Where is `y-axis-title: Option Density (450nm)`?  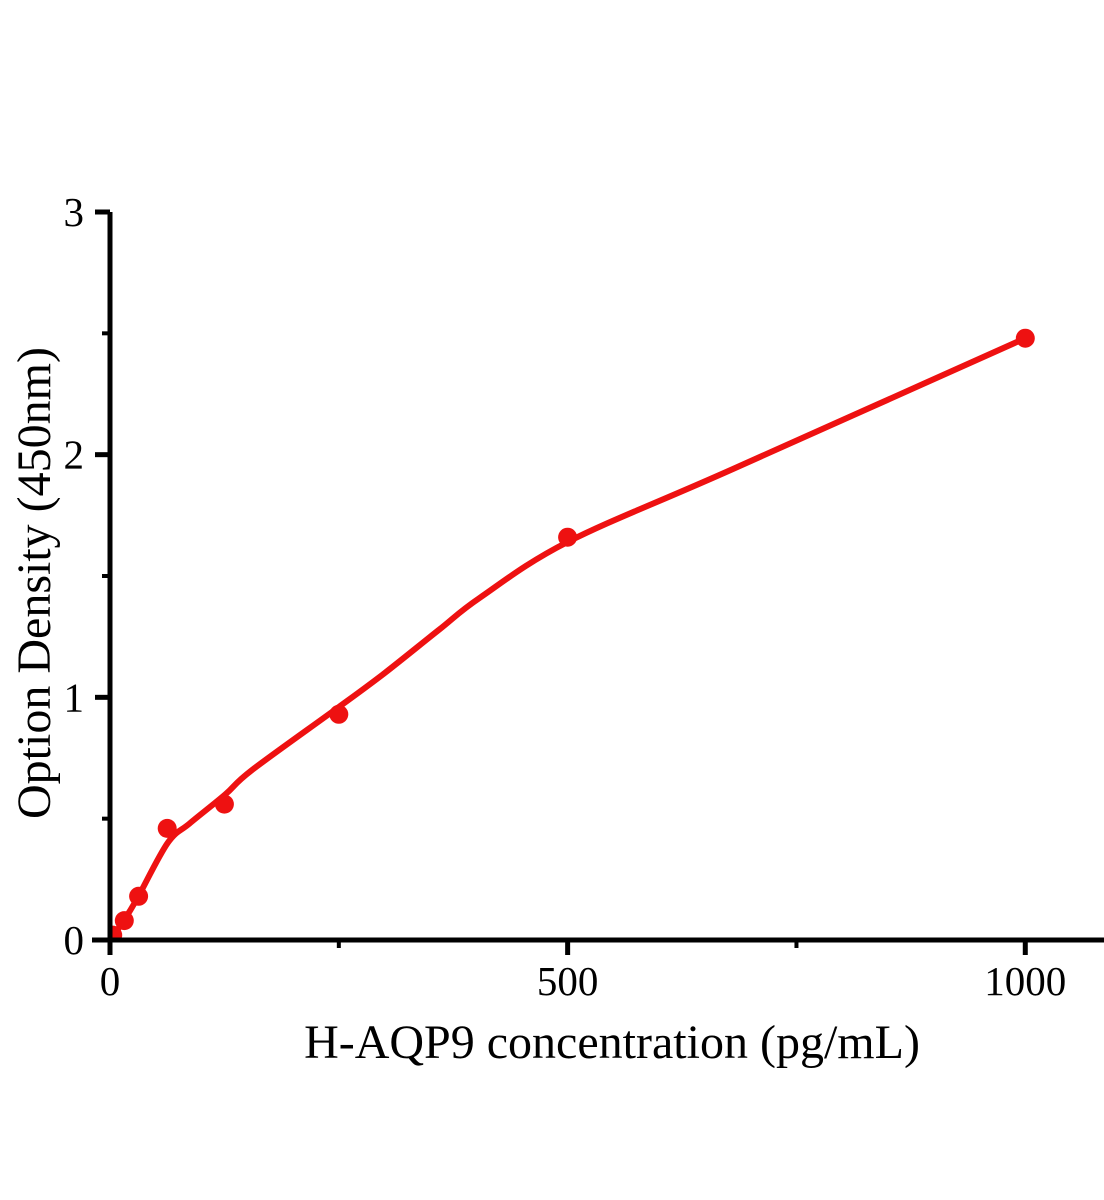 y-axis-title: Option Density (450nm) is located at coordinates (34, 583).